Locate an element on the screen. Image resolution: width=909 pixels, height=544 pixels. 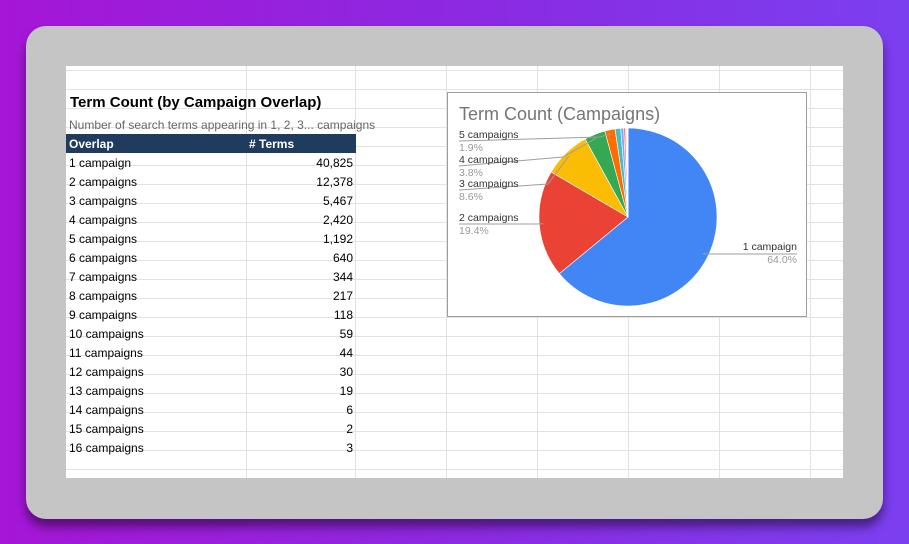
row-overlap: 11 campaigns is located at coordinates (106, 353).